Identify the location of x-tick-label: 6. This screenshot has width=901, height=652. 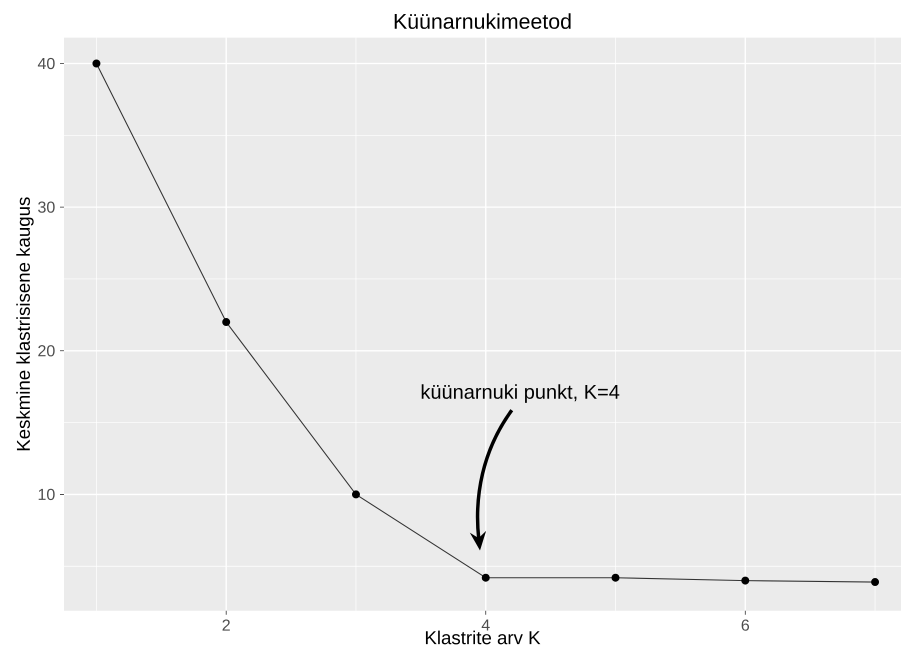
(746, 625).